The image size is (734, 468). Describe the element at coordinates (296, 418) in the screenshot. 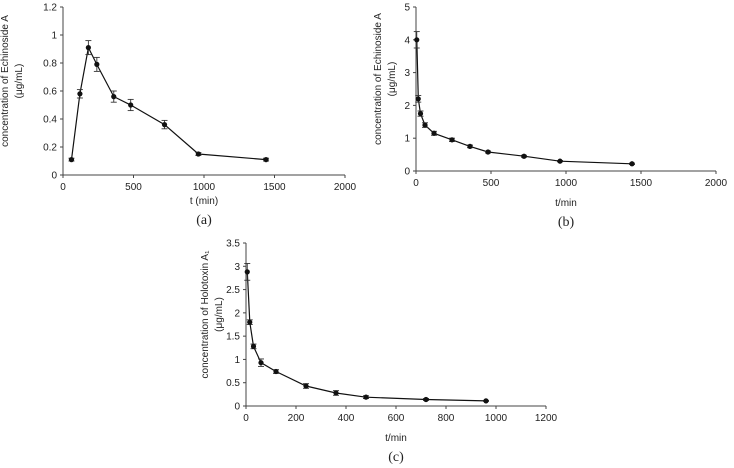

I see `x-tick-label: 200` at that location.